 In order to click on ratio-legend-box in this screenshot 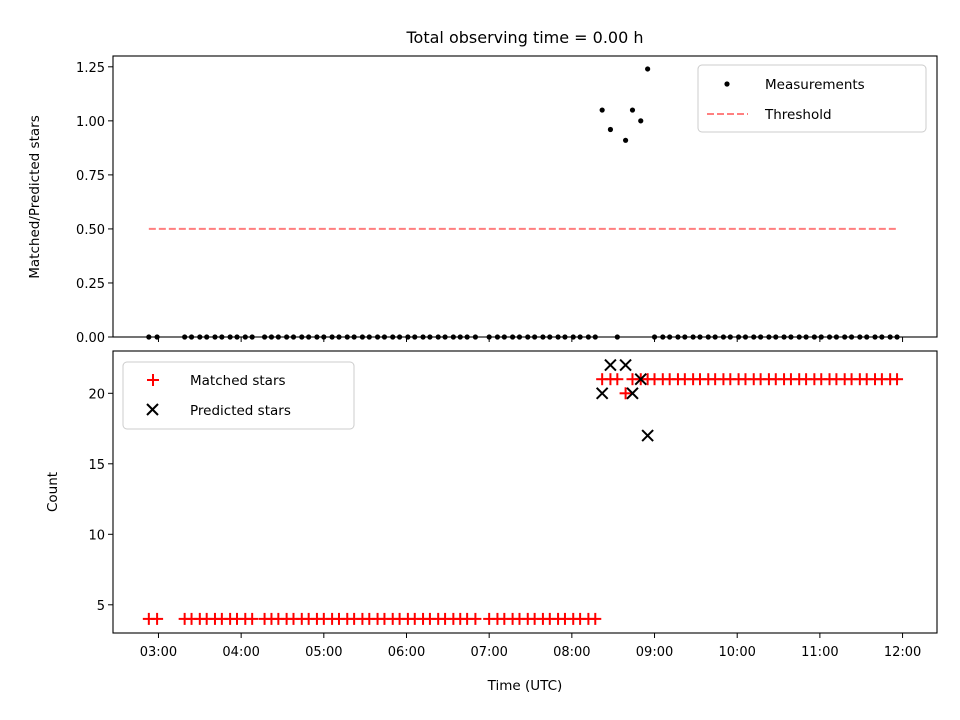, I will do `click(812, 98)`.